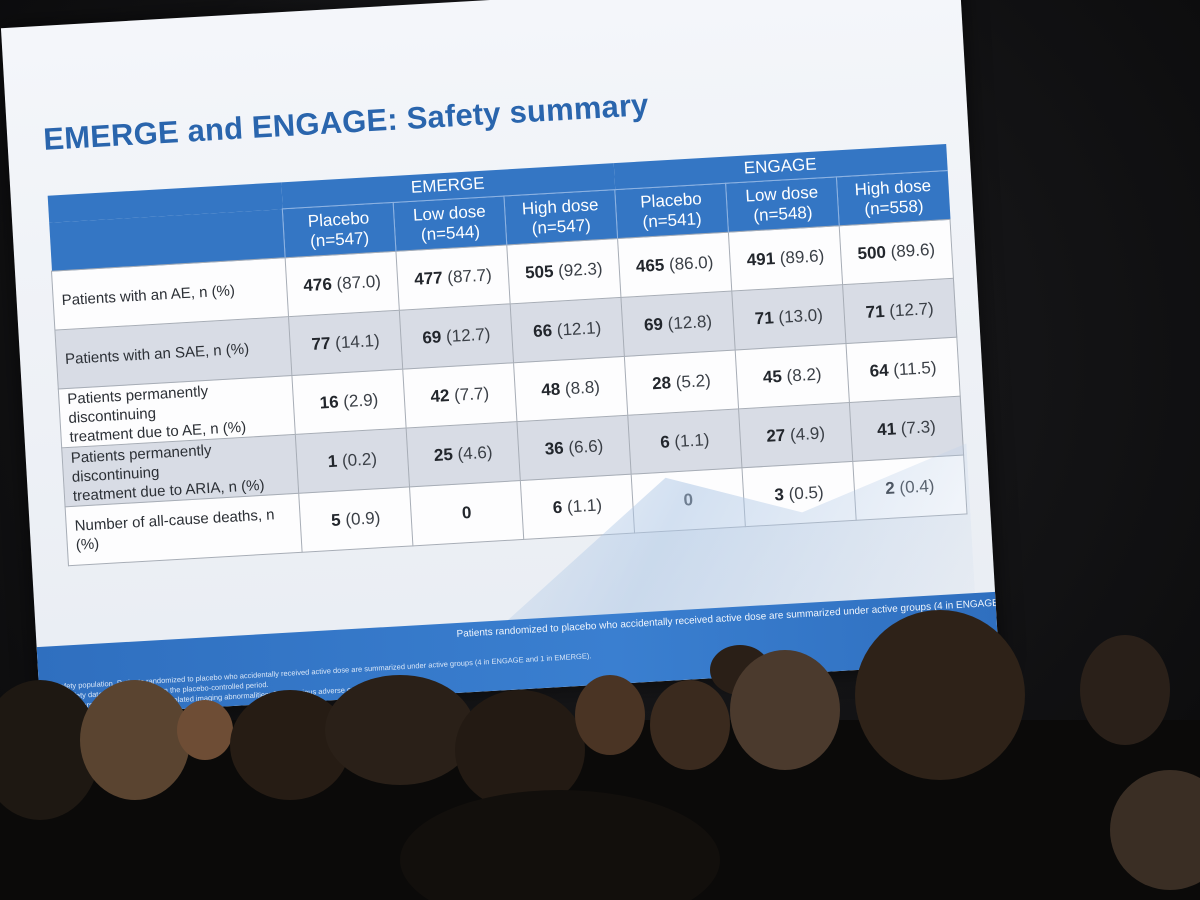 This screenshot has width=1200, height=900. What do you see at coordinates (678, 324) in the screenshot?
I see `table-cell: 69 (12.8)` at bounding box center [678, 324].